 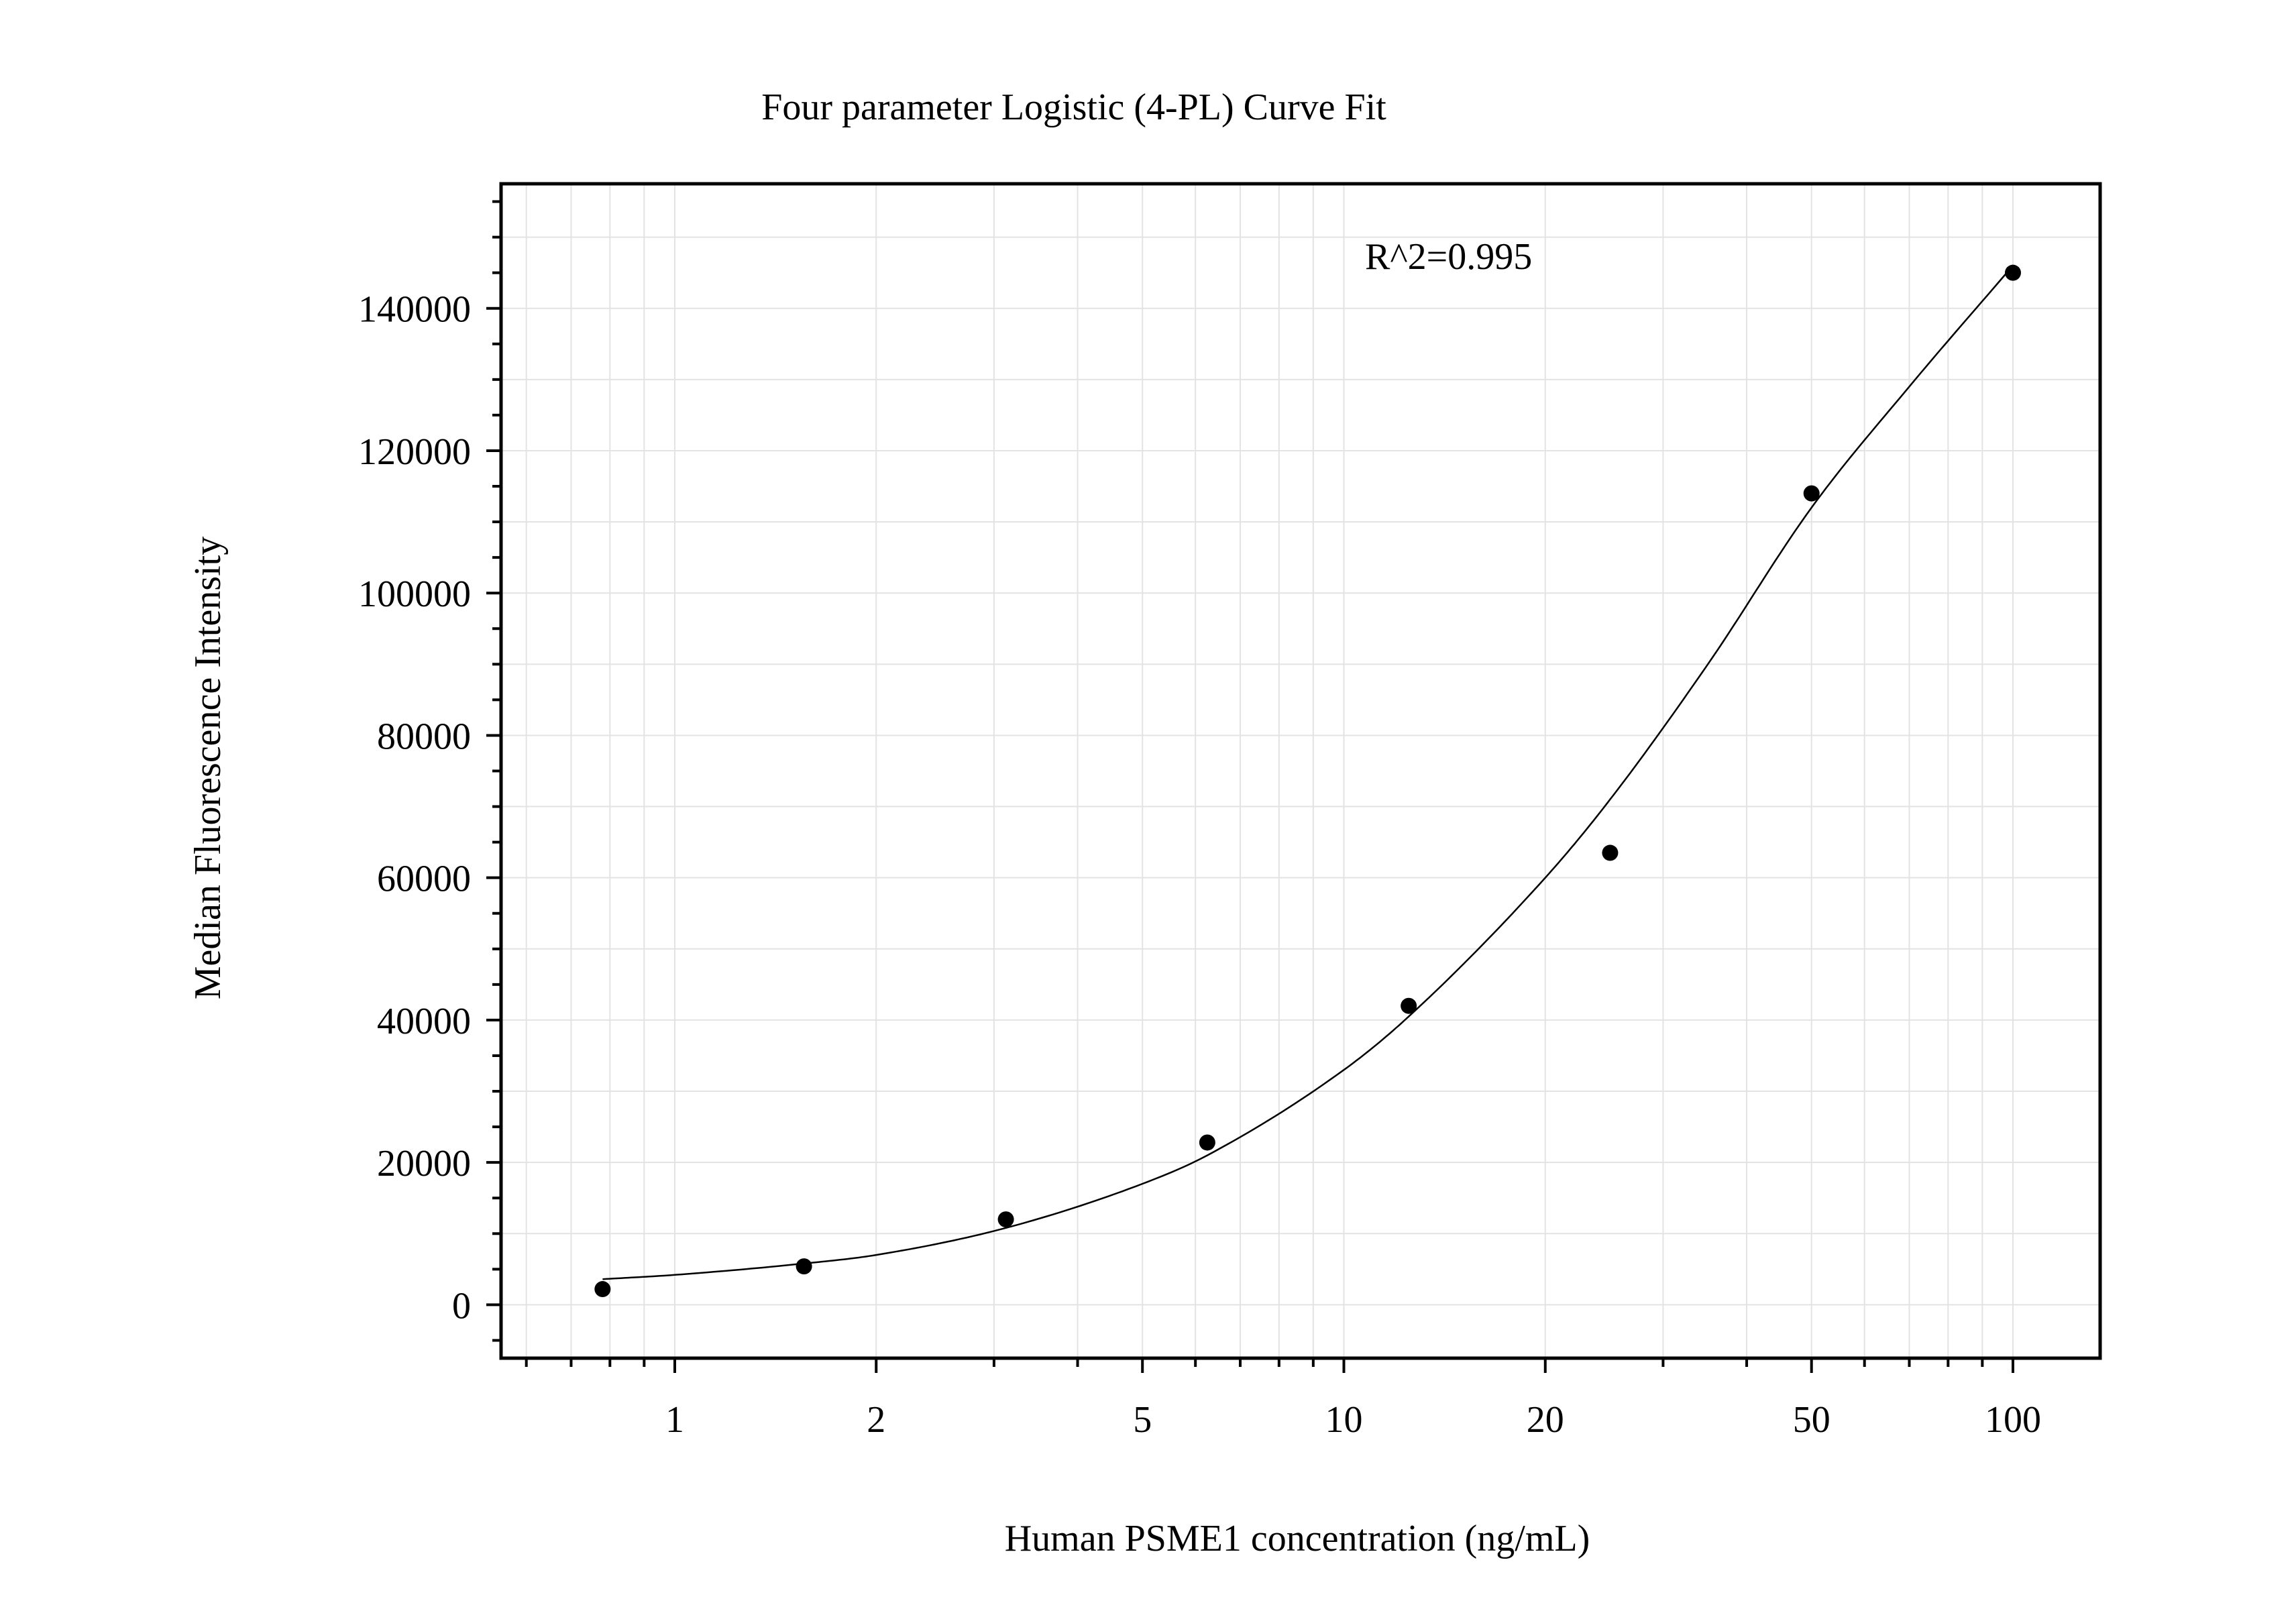 What do you see at coordinates (415, 452) in the screenshot?
I see `y-tick-label: 120000` at bounding box center [415, 452].